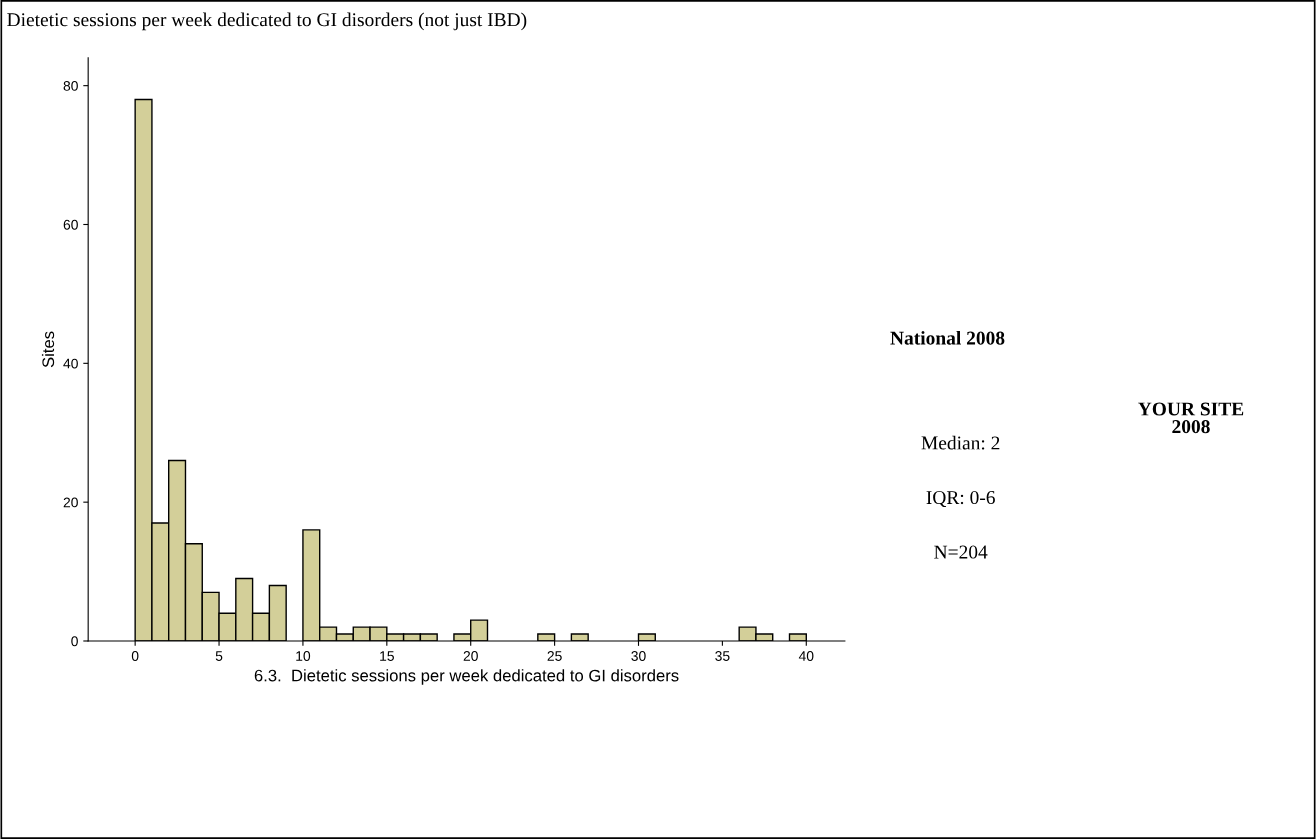 Image resolution: width=1316 pixels, height=839 pixels. I want to click on x-tick-label: 35, so click(722, 656).